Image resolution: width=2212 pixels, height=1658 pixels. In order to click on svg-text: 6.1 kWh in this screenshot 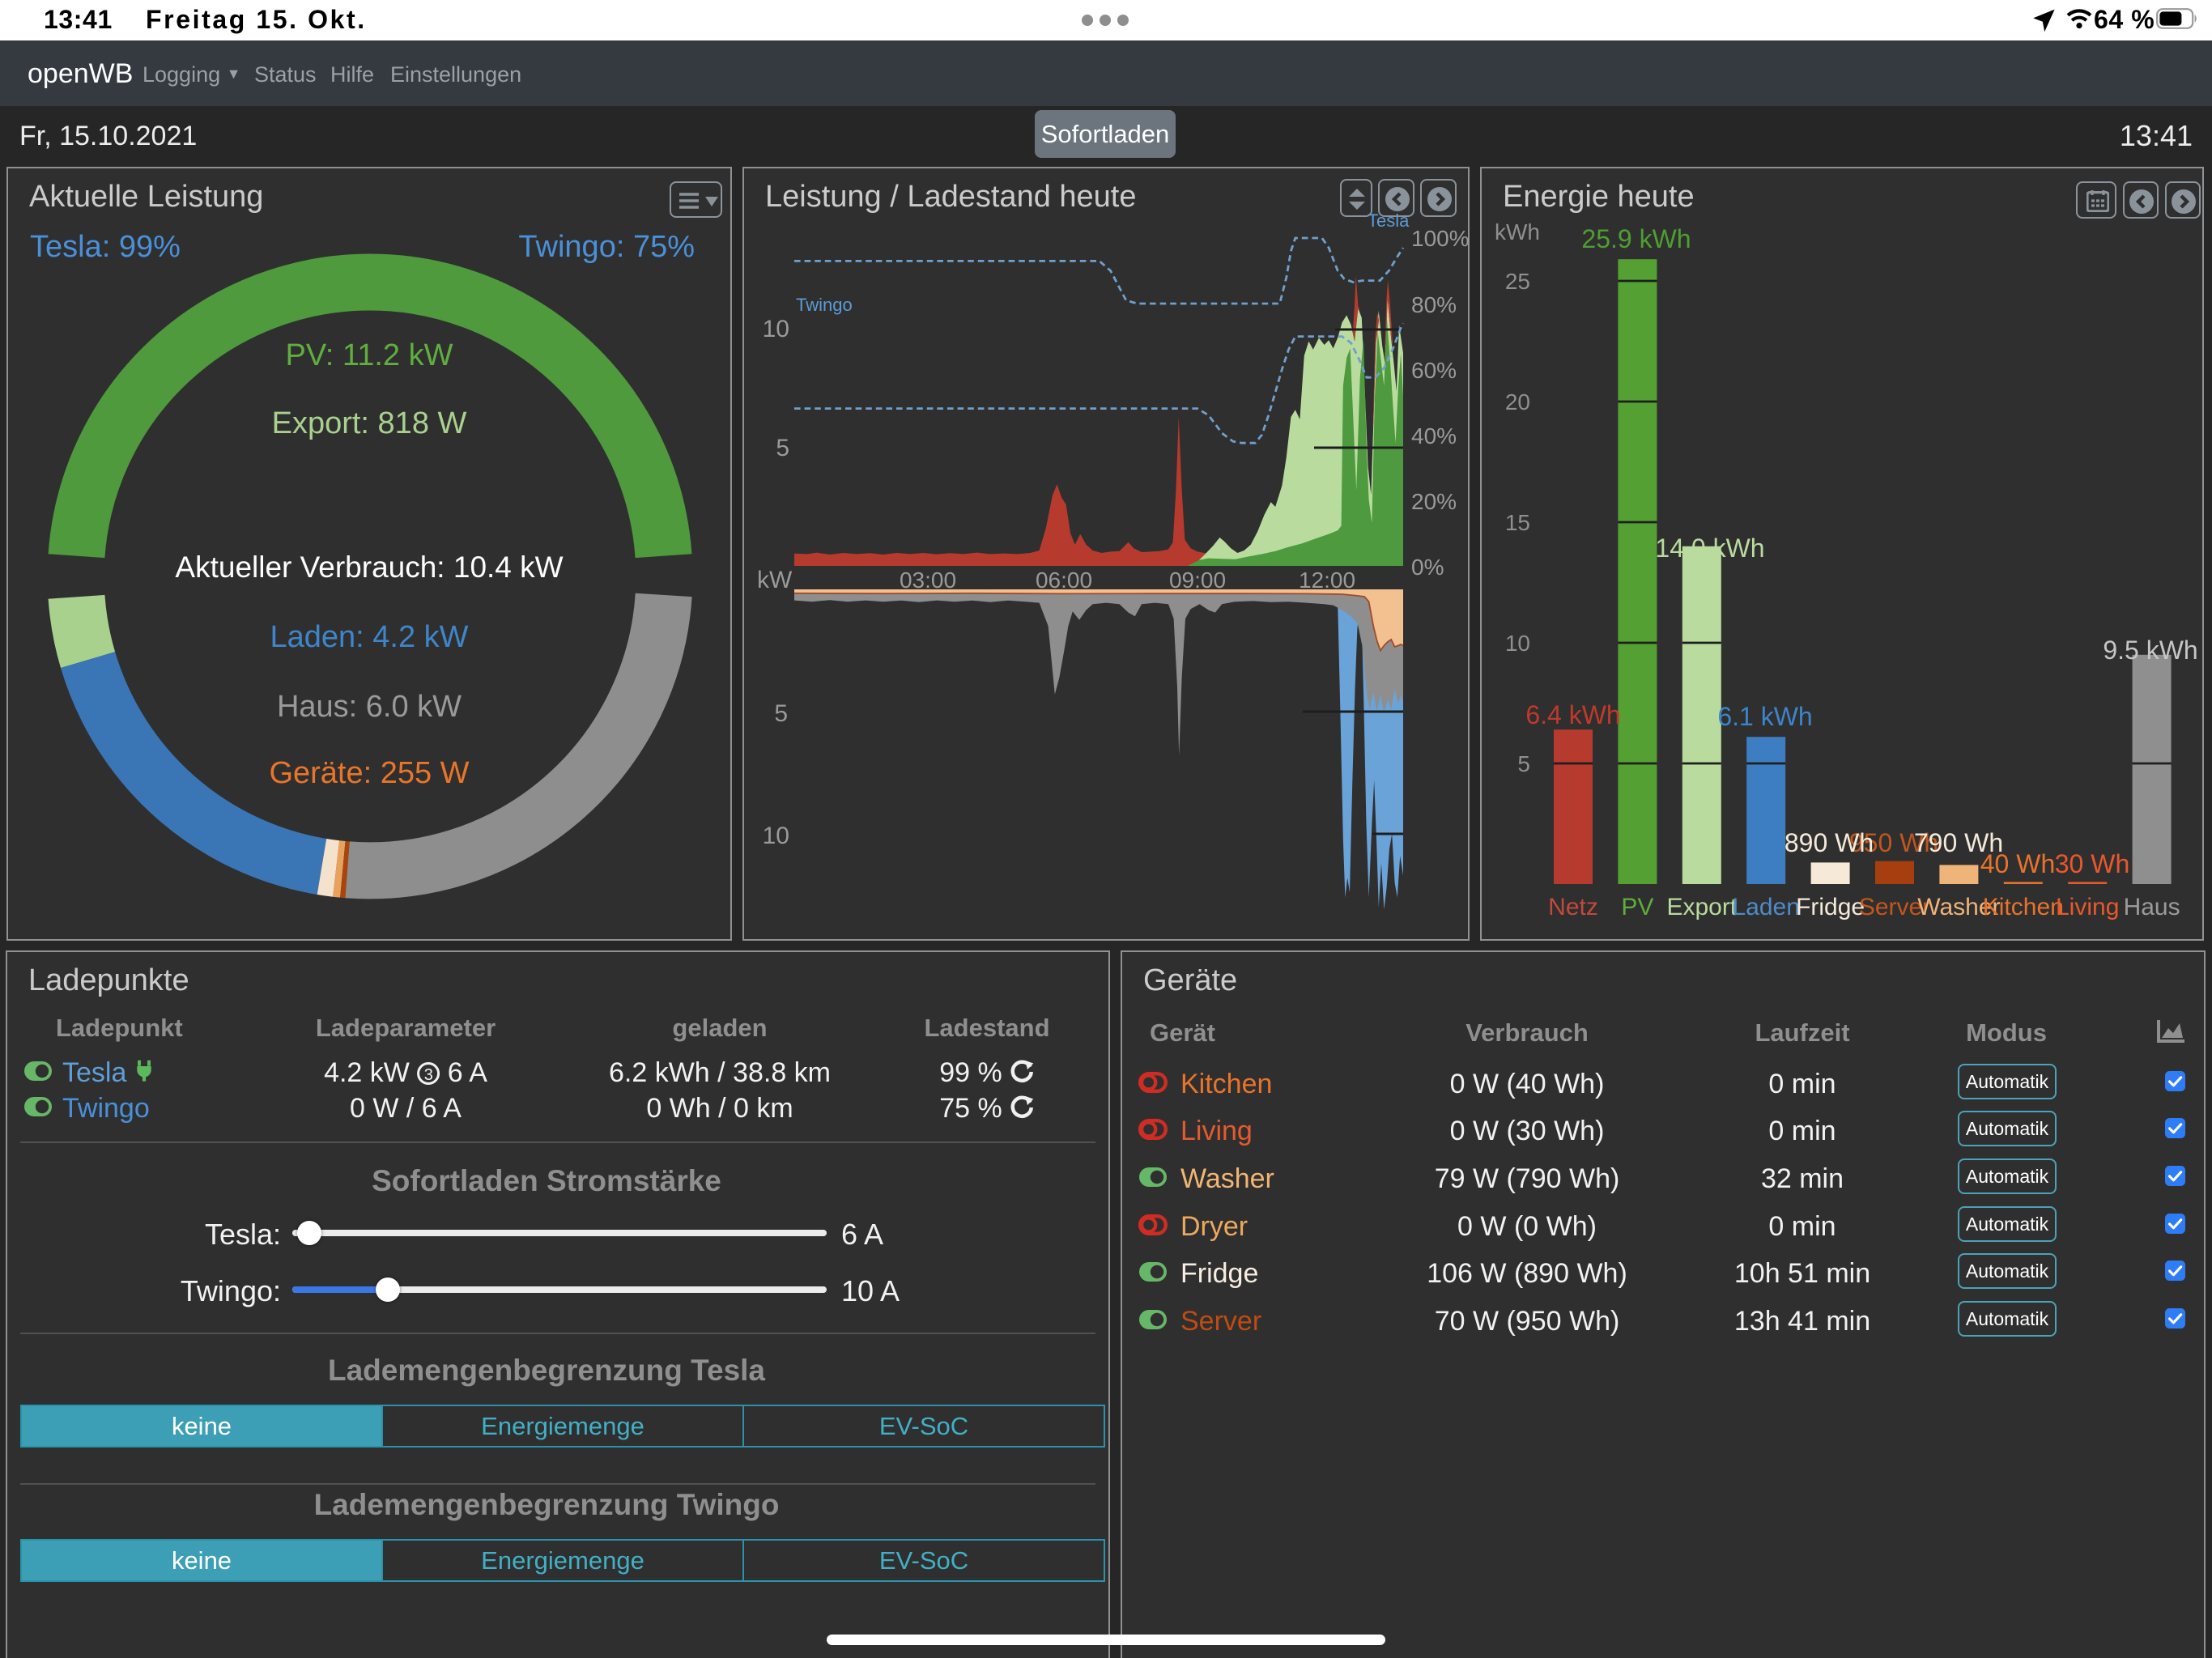, I will do `click(1764, 716)`.